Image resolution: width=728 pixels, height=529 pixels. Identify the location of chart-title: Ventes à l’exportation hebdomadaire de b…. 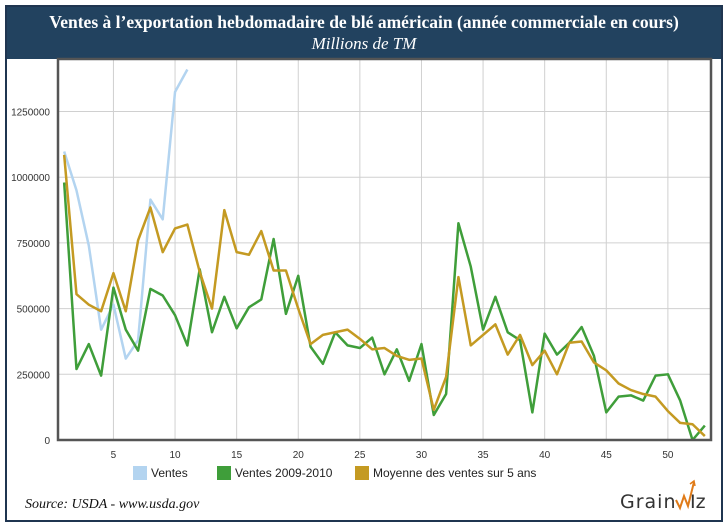
(364, 22).